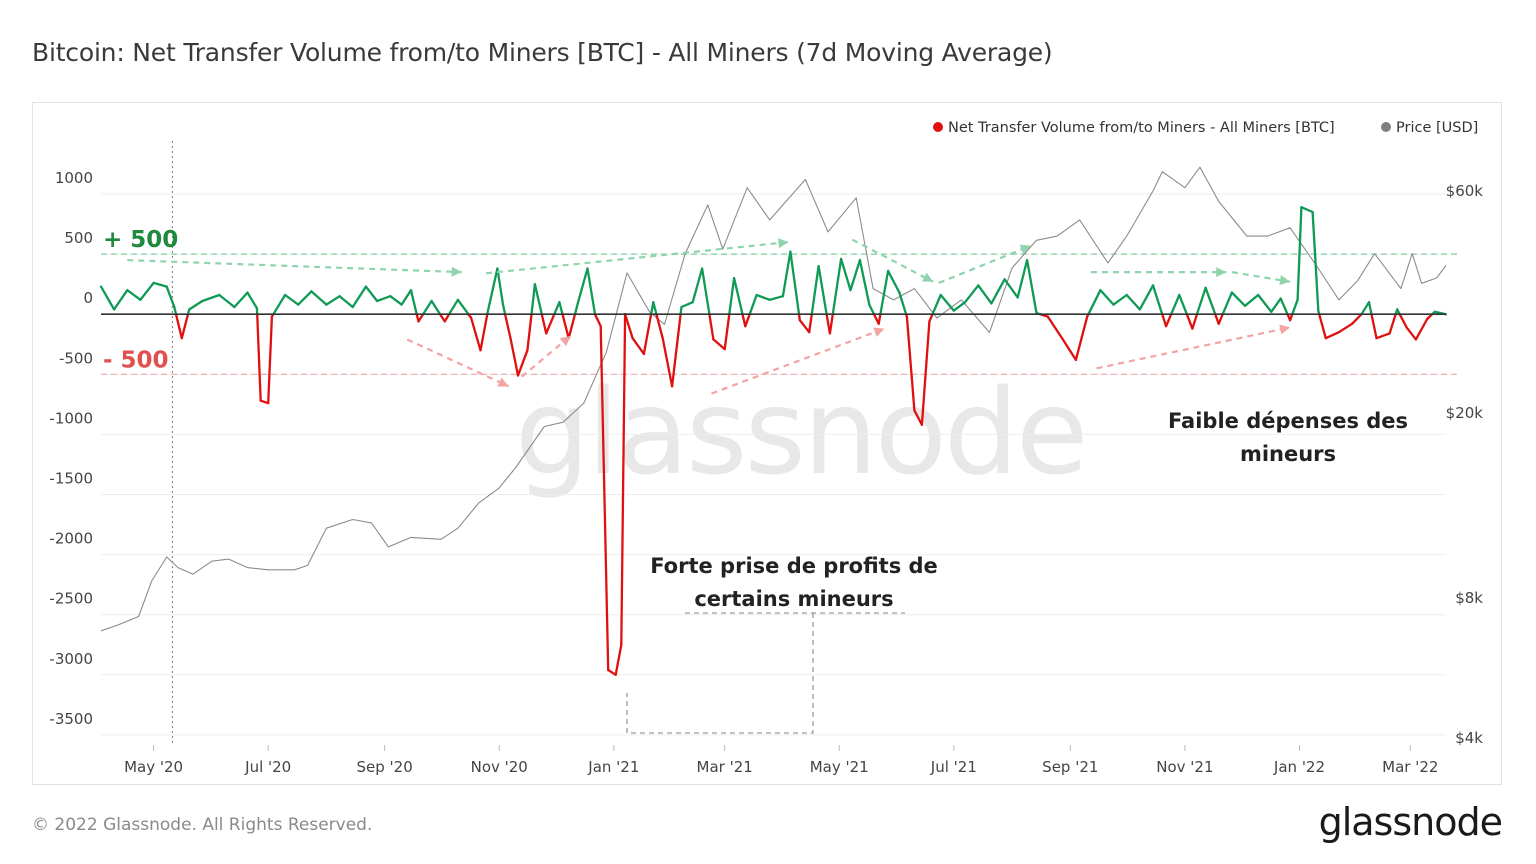 The width and height of the screenshot is (1536, 864). I want to click on y-left-tick-label: 0, so click(88, 298).